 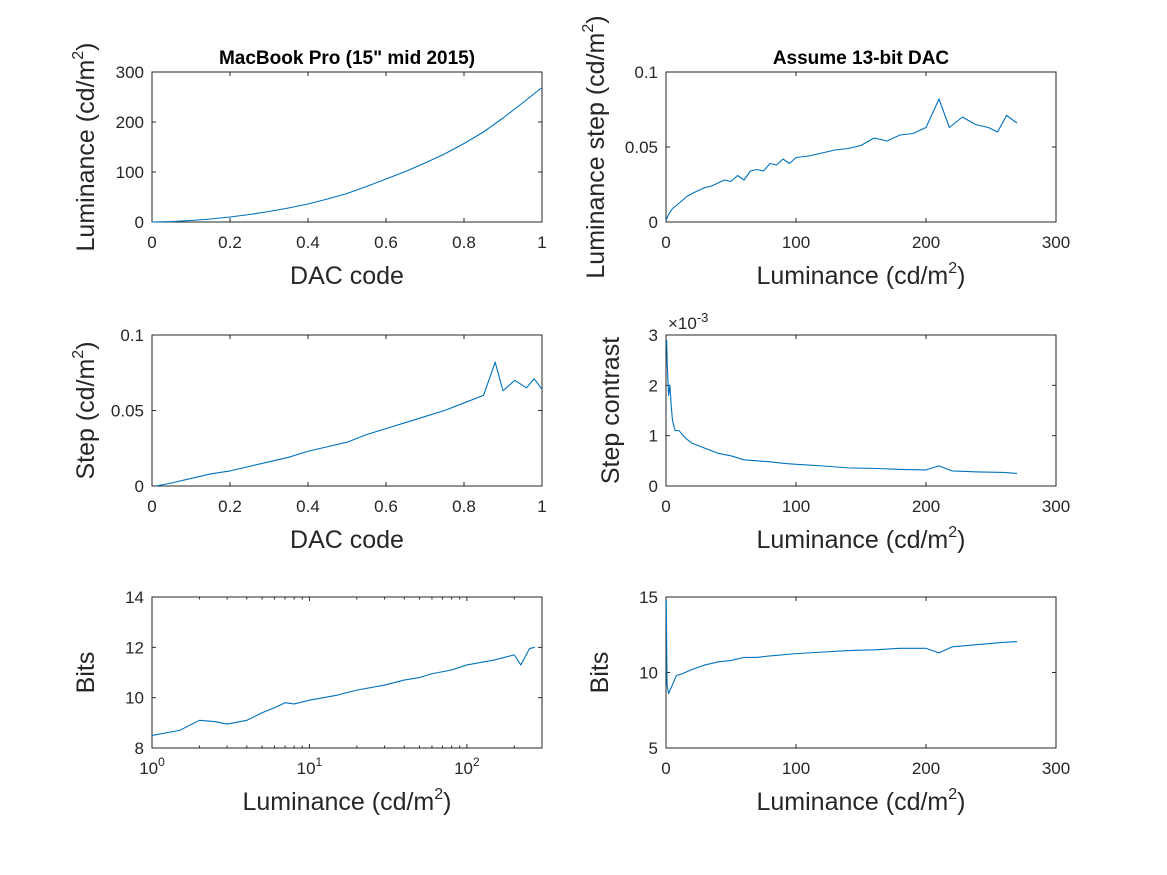 What do you see at coordinates (139, 748) in the screenshot?
I see `y-tick-label: 8` at bounding box center [139, 748].